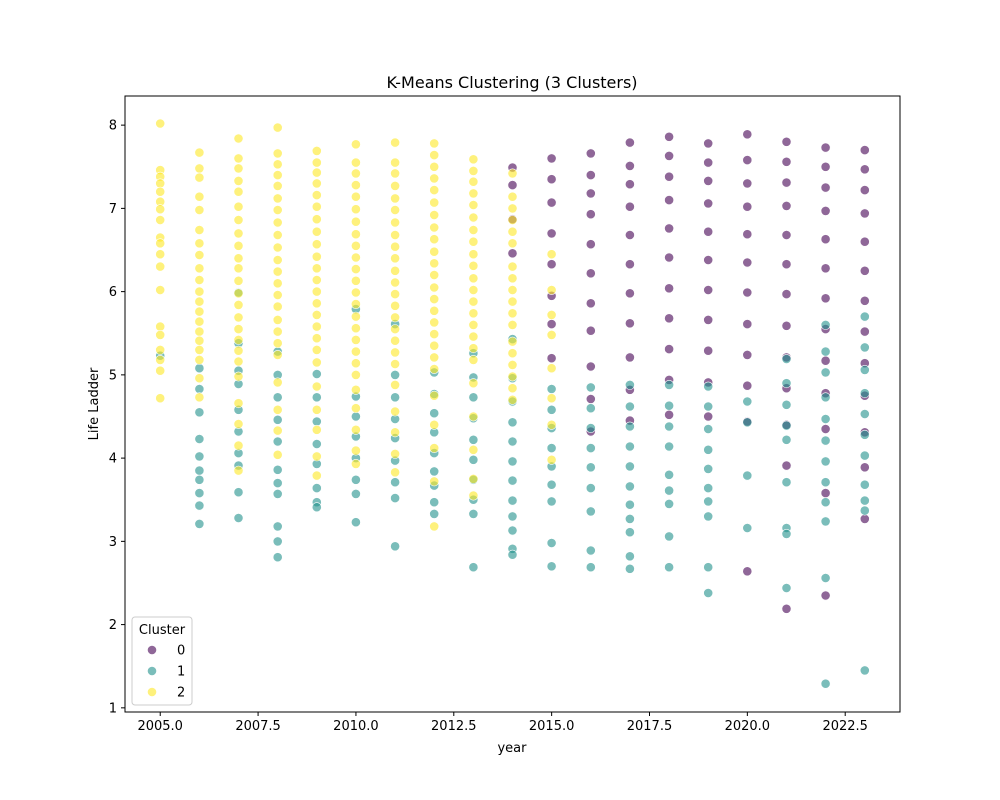  Describe the element at coordinates (181, 651) in the screenshot. I see `legend-label: 0` at that location.